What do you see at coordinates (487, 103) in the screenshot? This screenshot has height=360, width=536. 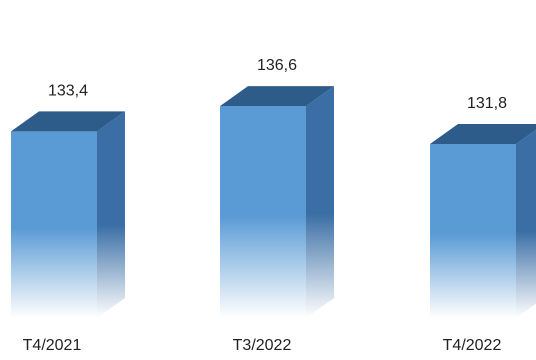 I see `data-label: 131,8` at bounding box center [487, 103].